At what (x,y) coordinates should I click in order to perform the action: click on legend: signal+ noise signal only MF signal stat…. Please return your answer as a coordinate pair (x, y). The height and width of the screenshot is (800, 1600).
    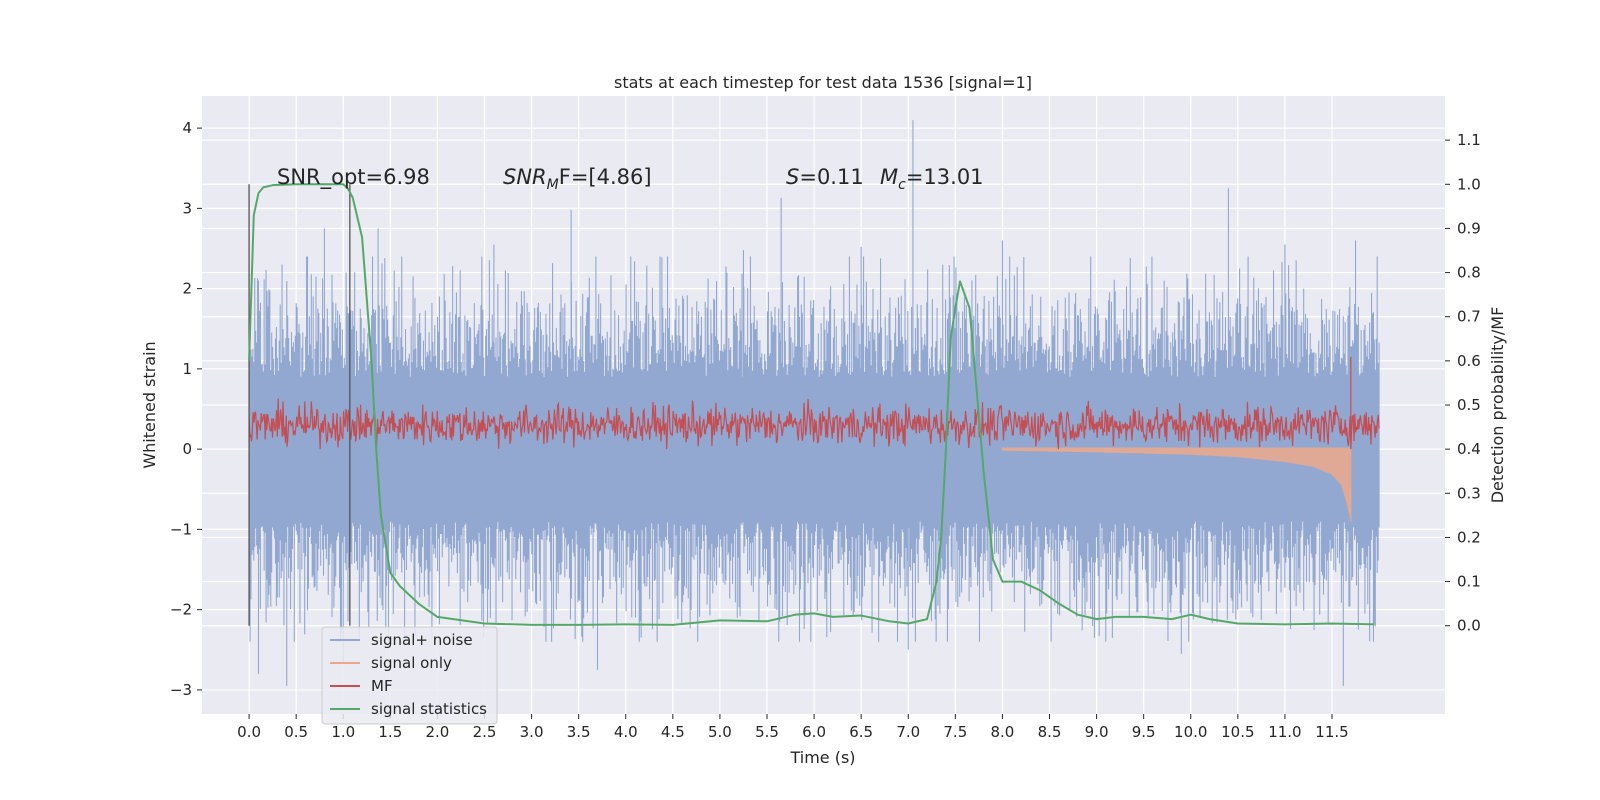
    Looking at the image, I should click on (409, 675).